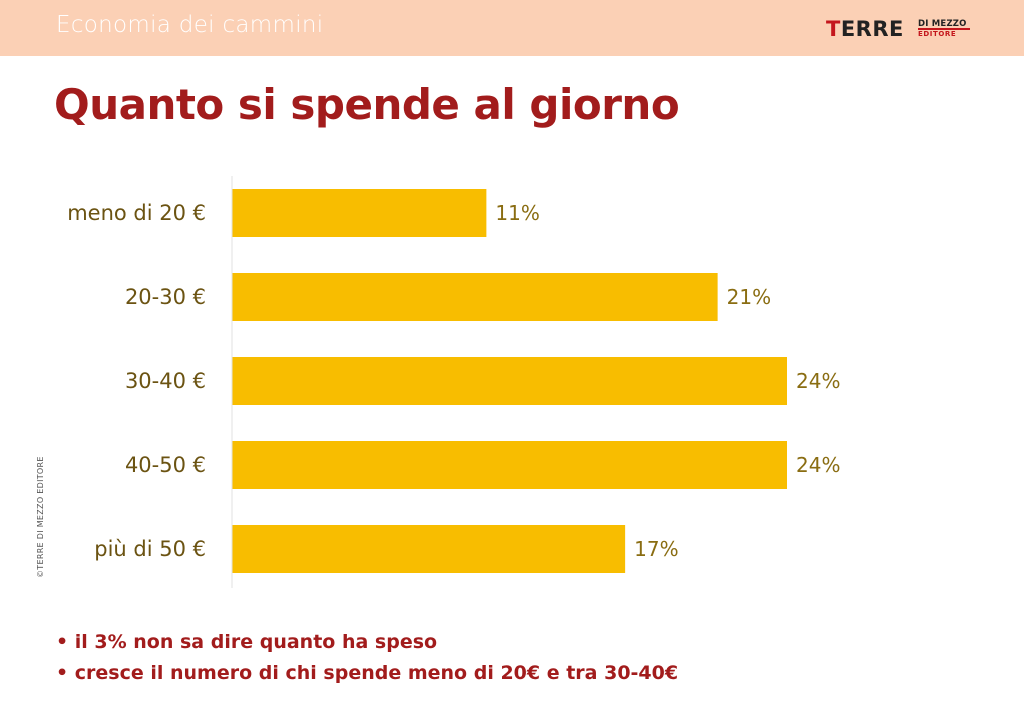 Image resolution: width=1024 pixels, height=724 pixels. Describe the element at coordinates (872, 29) in the screenshot. I see `logo-letters: ERRE` at that location.